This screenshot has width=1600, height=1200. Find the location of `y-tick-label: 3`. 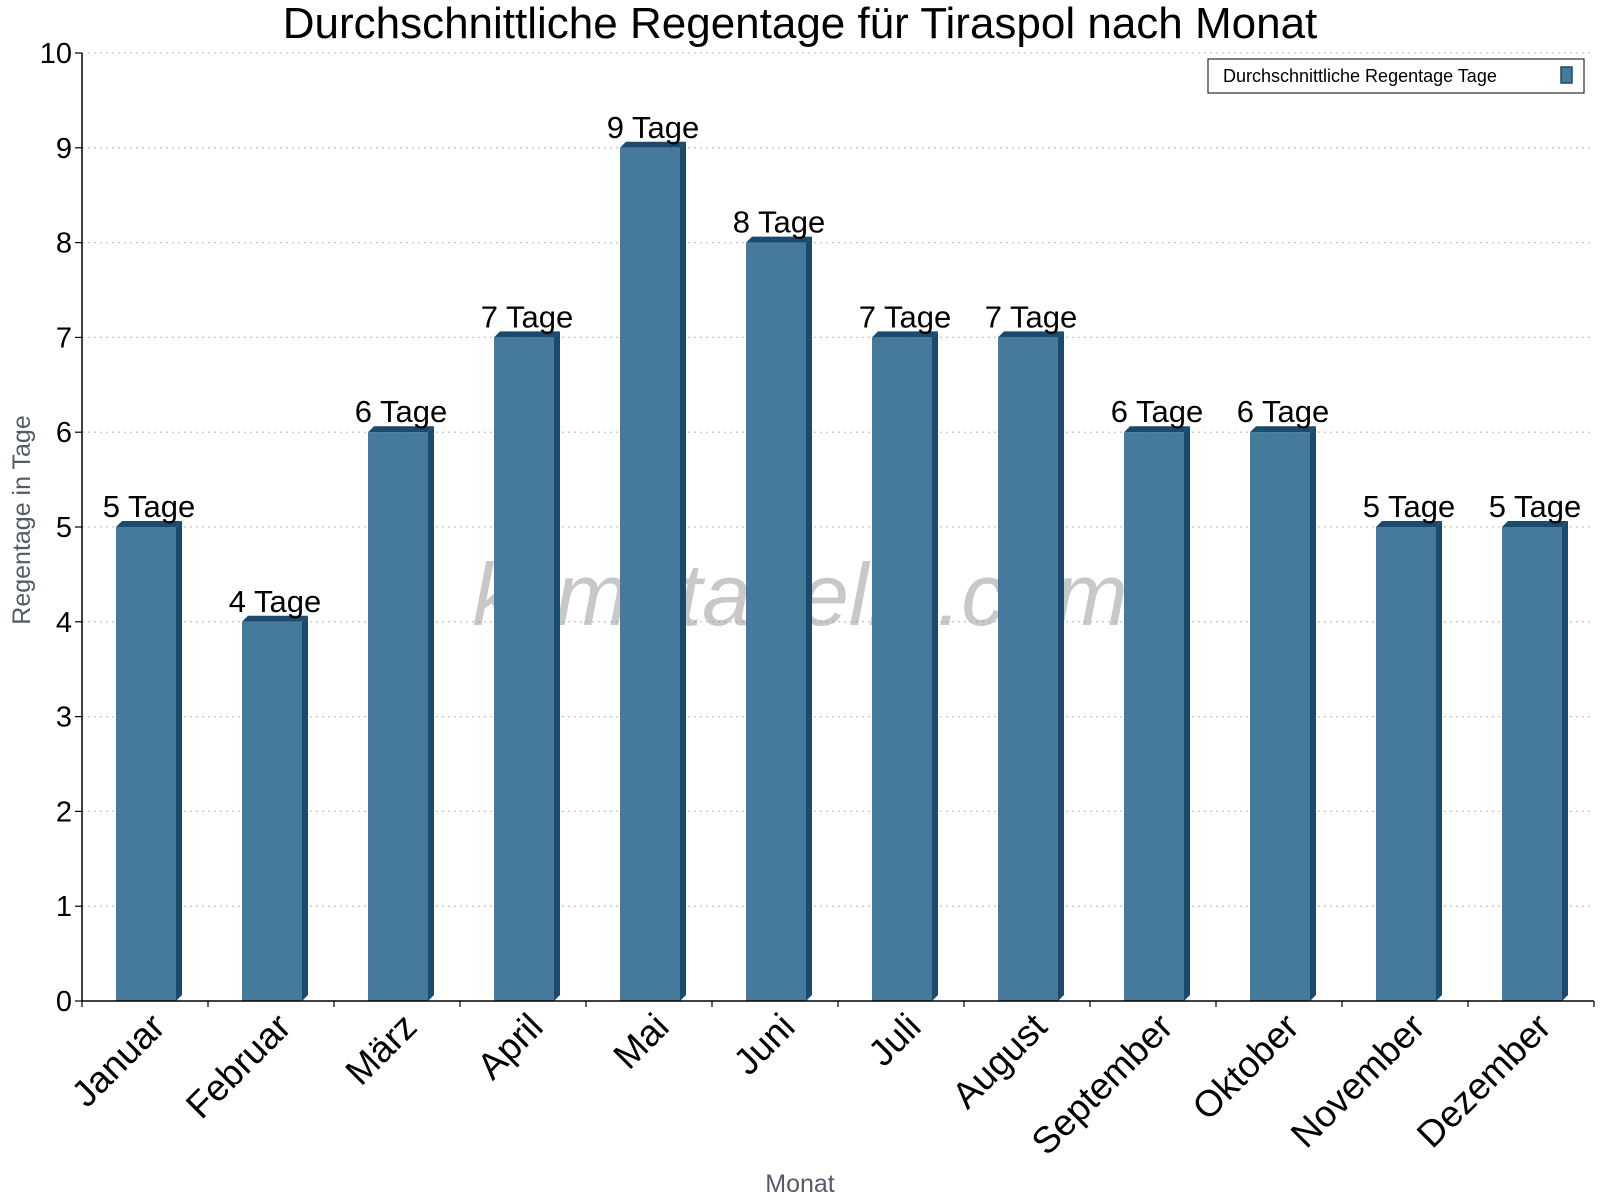

y-tick-label: 3 is located at coordinates (64, 718).